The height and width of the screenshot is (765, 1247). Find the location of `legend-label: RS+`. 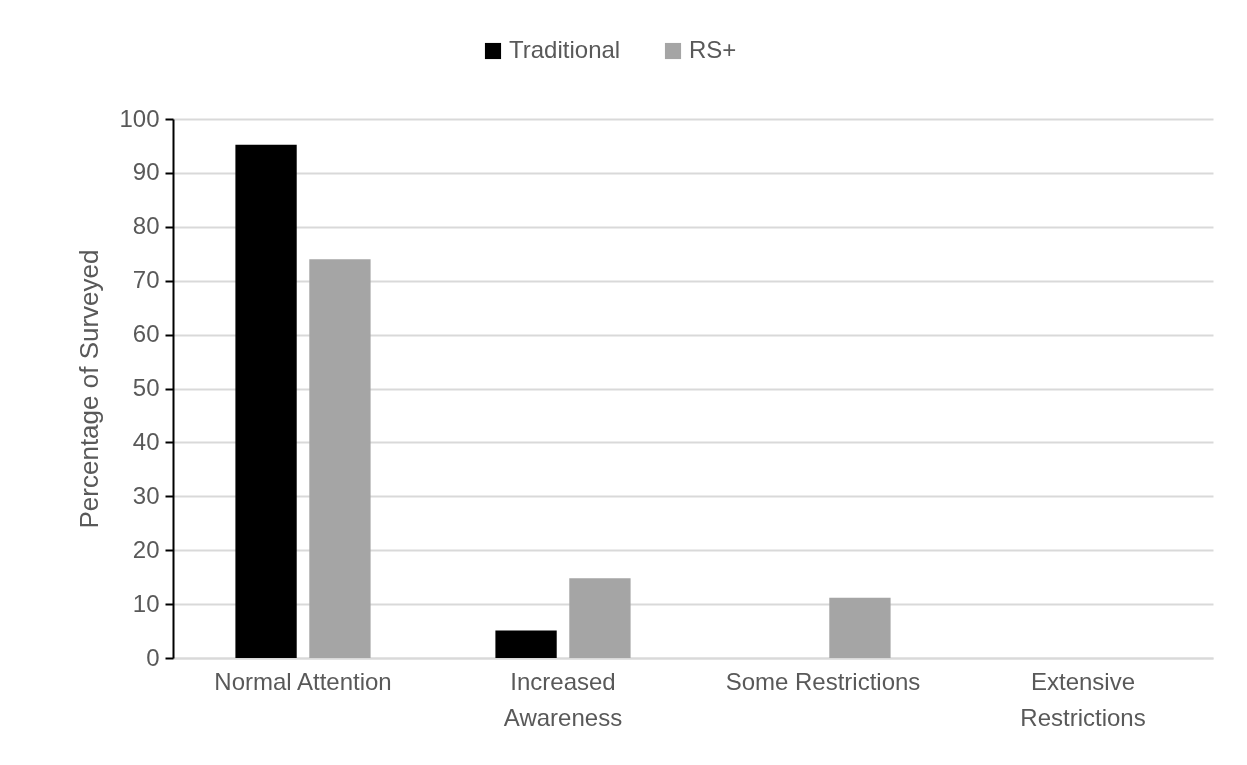

legend-label: RS+ is located at coordinates (713, 49).